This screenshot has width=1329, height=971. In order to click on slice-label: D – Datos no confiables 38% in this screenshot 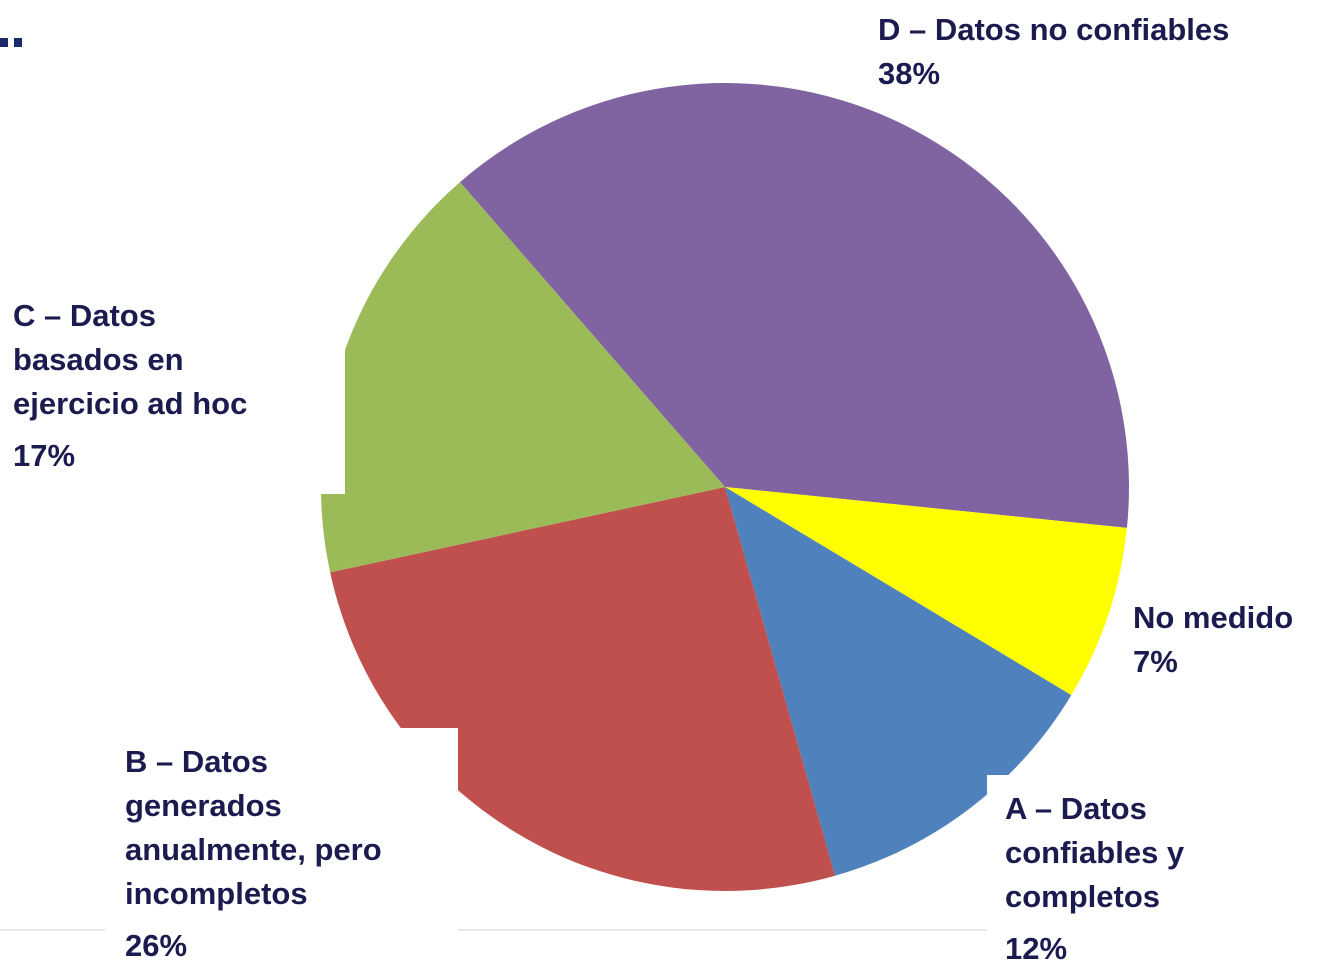, I will do `click(1089, 52)`.